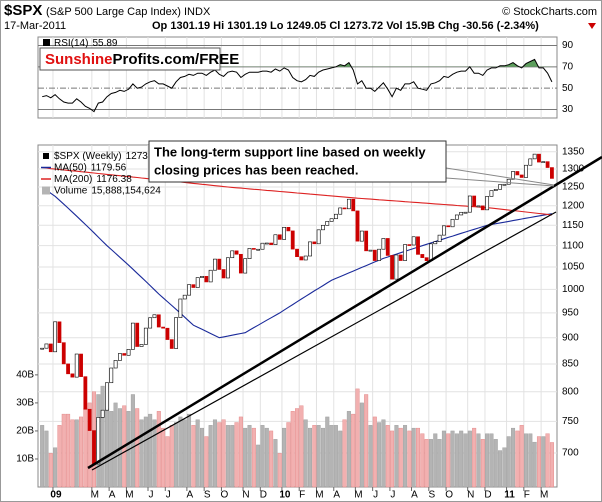  What do you see at coordinates (570, 313) in the screenshot?
I see `y-tick-label: 950` at bounding box center [570, 313].